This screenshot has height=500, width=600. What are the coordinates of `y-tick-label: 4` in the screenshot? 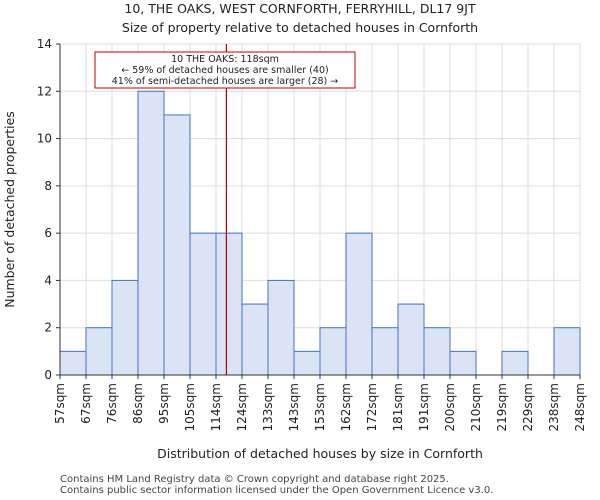 It's located at (48, 280).